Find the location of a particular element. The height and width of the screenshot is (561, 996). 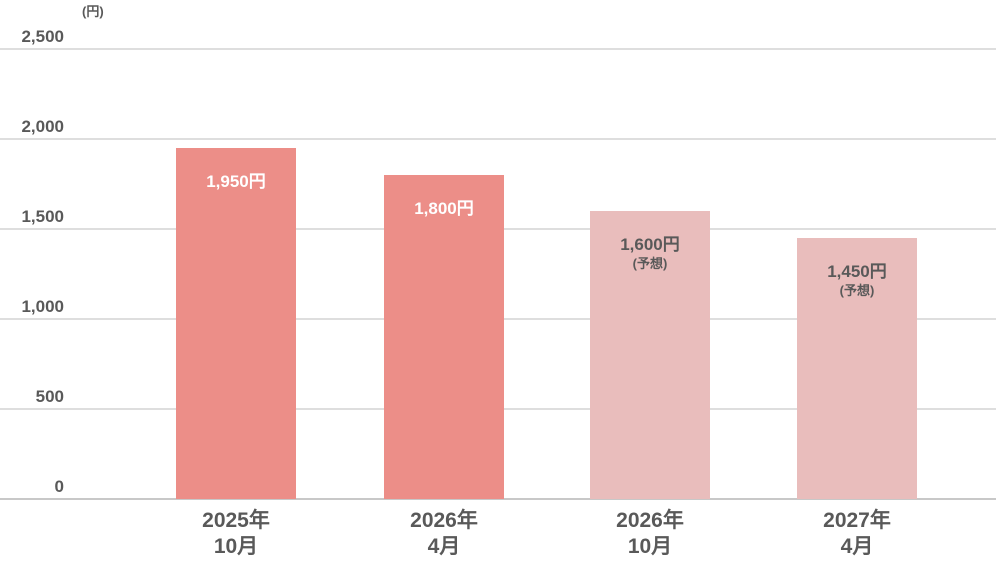

y-axis-ticks: 0 500 1,000 1,500 2,000 2,500 is located at coordinates (42, 261).